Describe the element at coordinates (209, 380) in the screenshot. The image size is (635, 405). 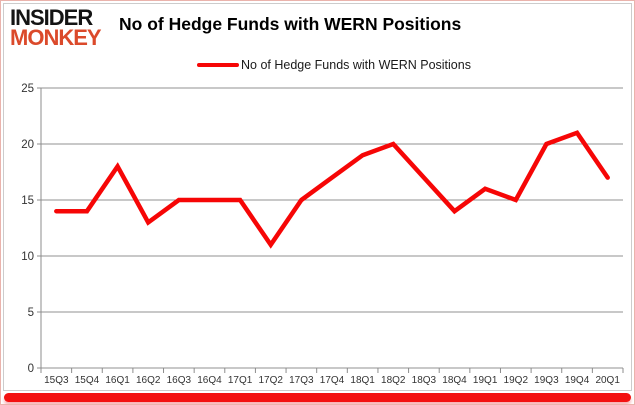
I see `x-axis-label: 16Q4` at that location.